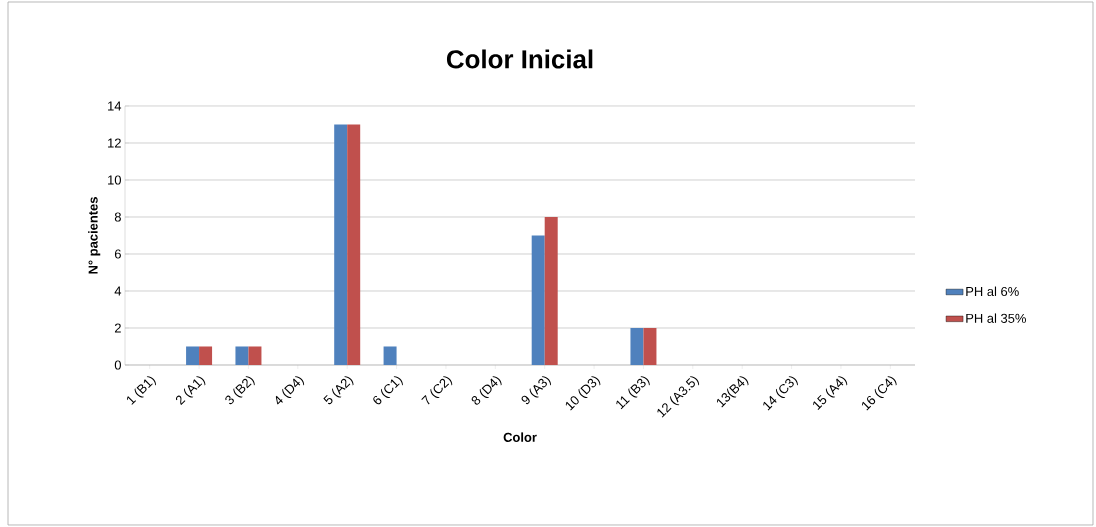 The height and width of the screenshot is (527, 1096). What do you see at coordinates (338, 390) in the screenshot?
I see `x-tick-label: 5 (A2)` at bounding box center [338, 390].